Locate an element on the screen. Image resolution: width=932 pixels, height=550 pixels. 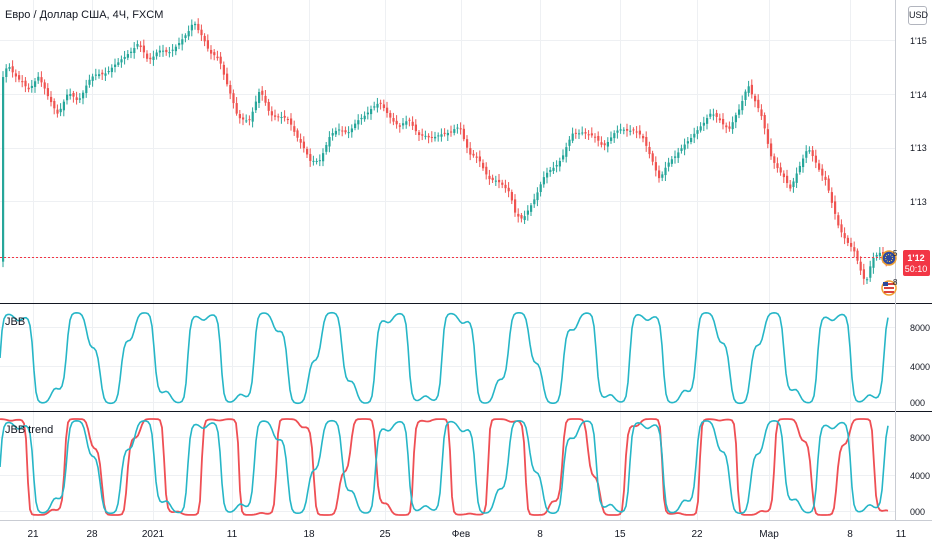
event-count: 5 is located at coordinates (895, 253).